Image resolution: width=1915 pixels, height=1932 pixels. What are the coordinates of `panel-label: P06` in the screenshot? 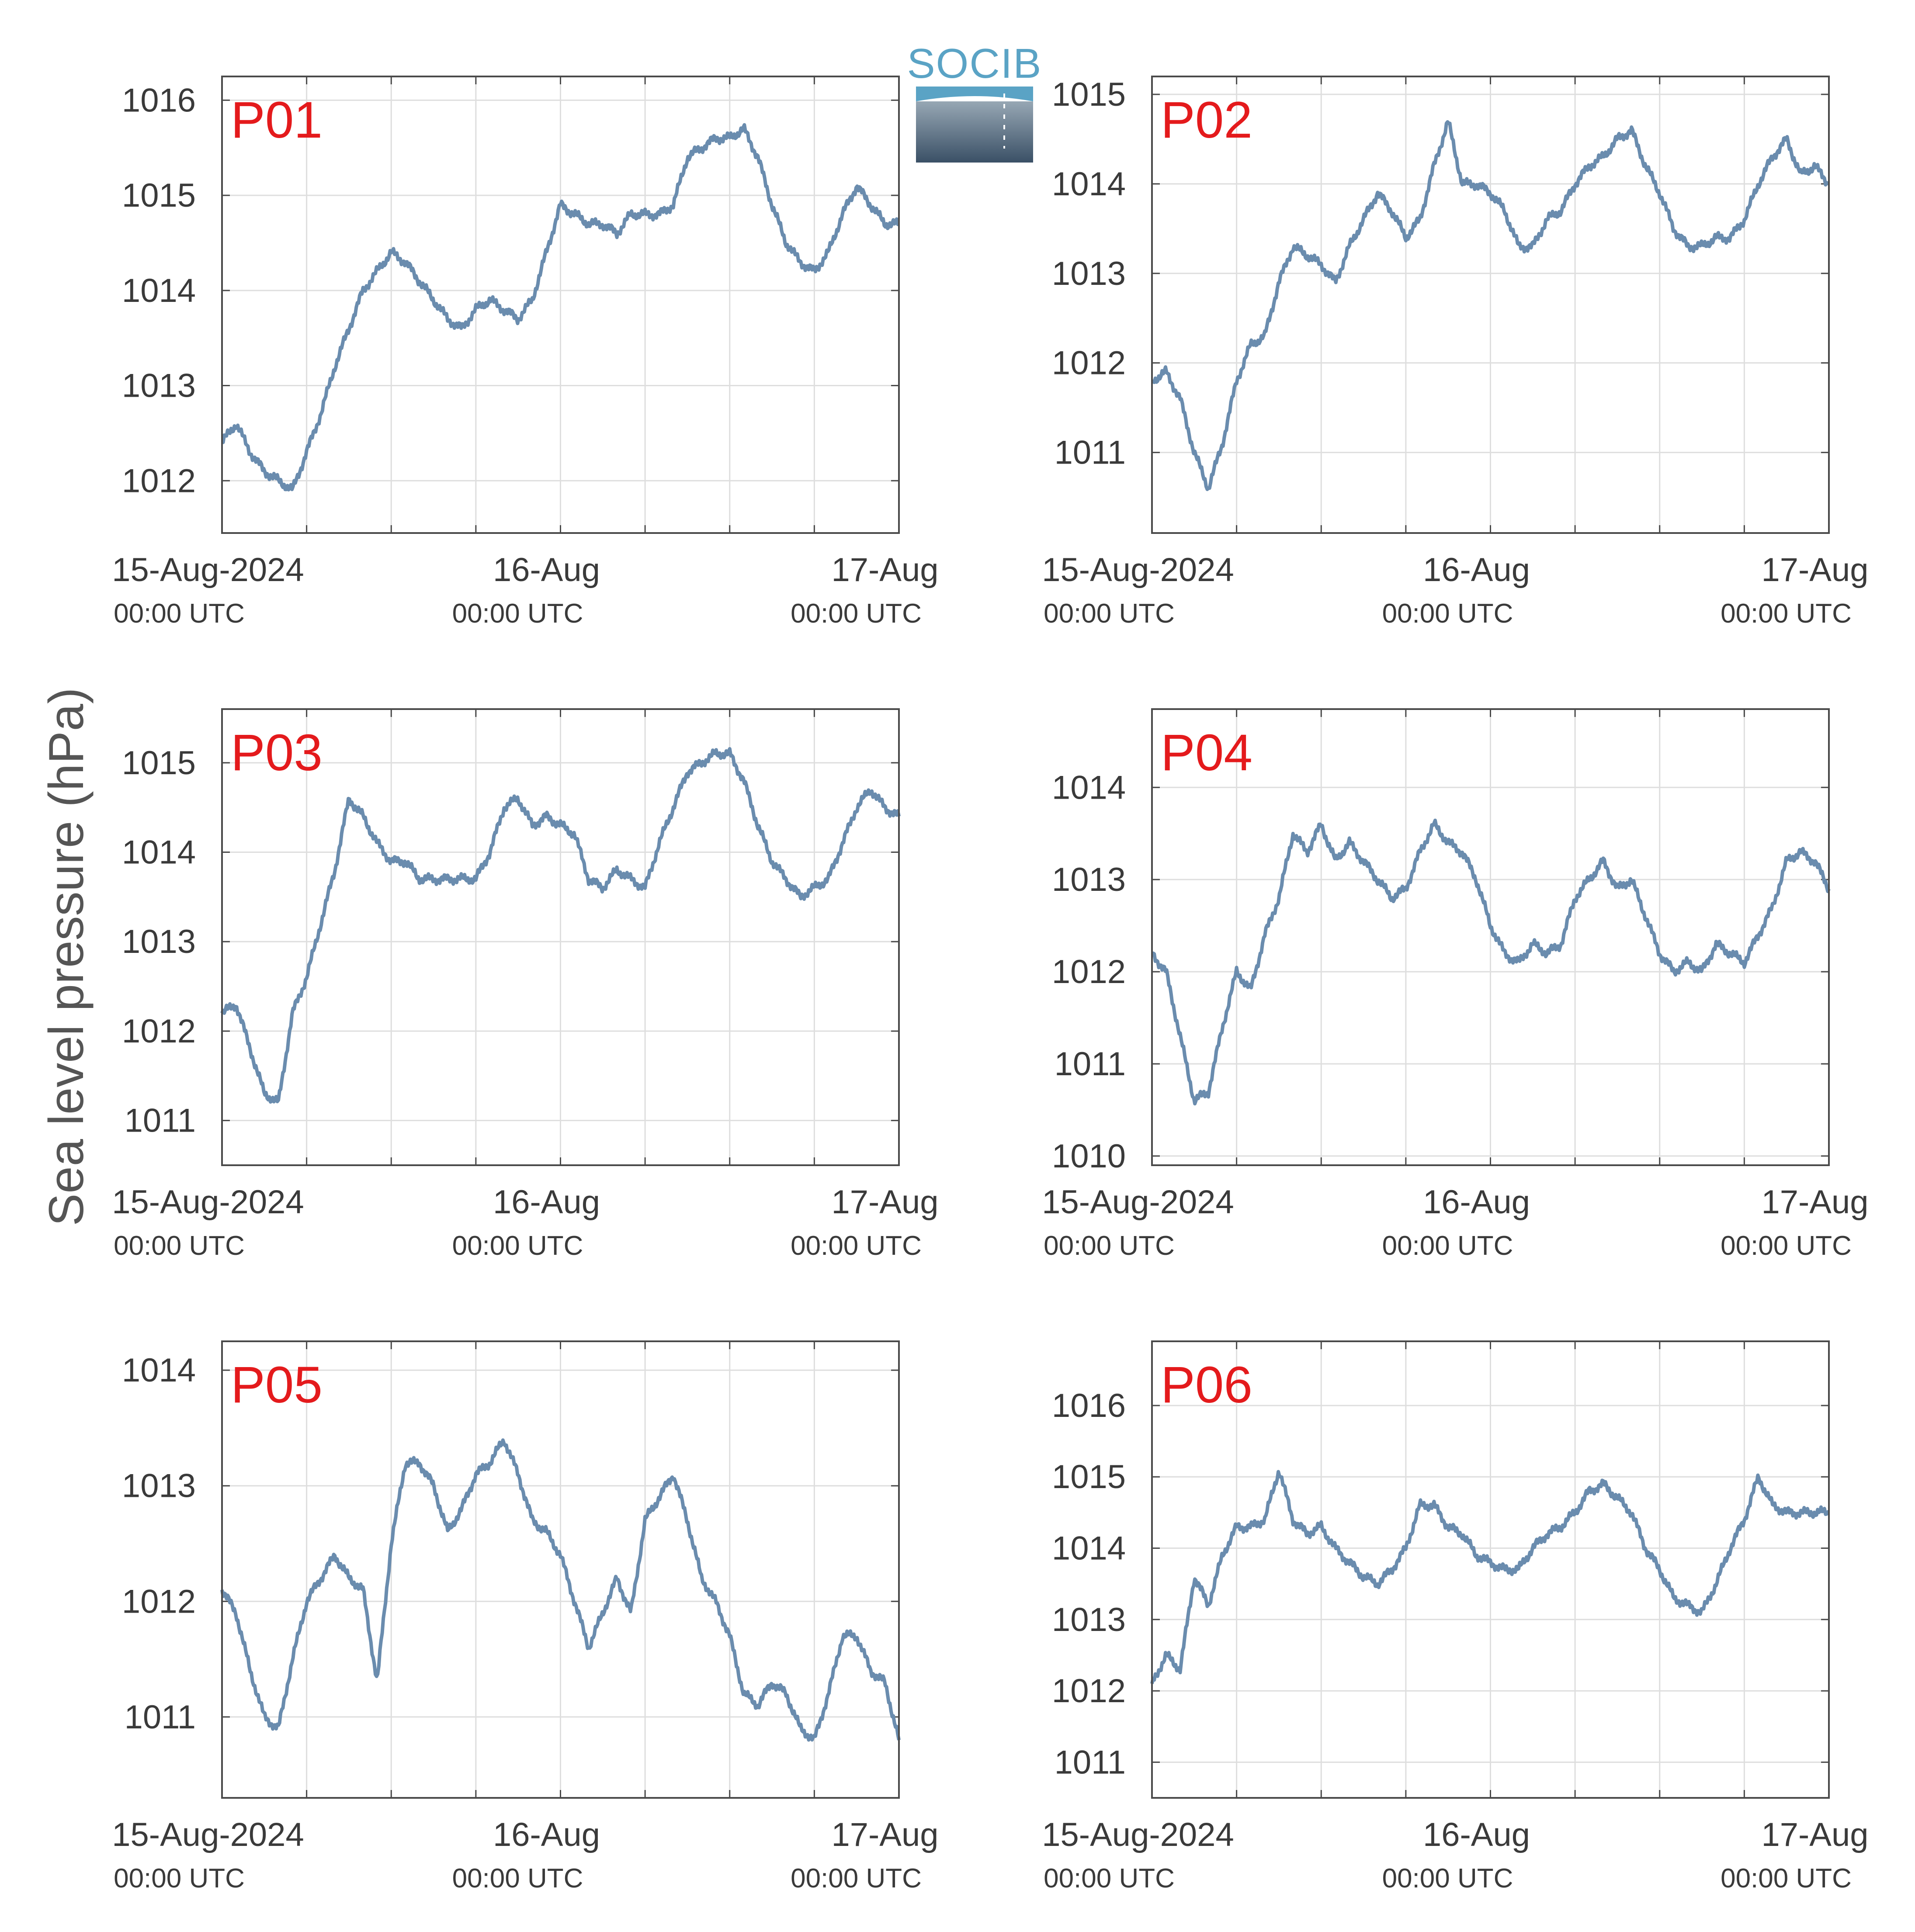 It's located at (1206, 1385).